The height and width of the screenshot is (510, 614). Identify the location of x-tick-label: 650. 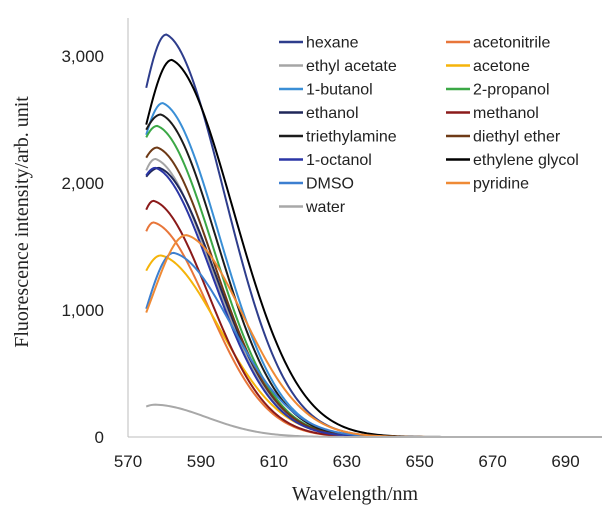
(420, 461).